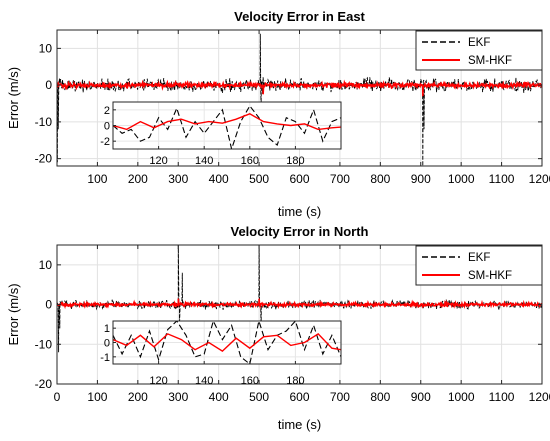 Image resolution: width=550 pixels, height=441 pixels. Describe the element at coordinates (299, 16) in the screenshot. I see `chart-title: Velocity Error in East` at that location.